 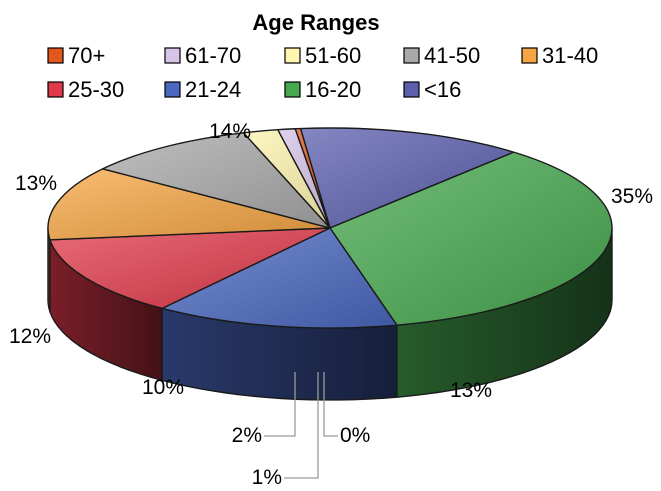 What do you see at coordinates (312, 178) in the screenshot?
I see `pie-slice-70-plus` at bounding box center [312, 178].